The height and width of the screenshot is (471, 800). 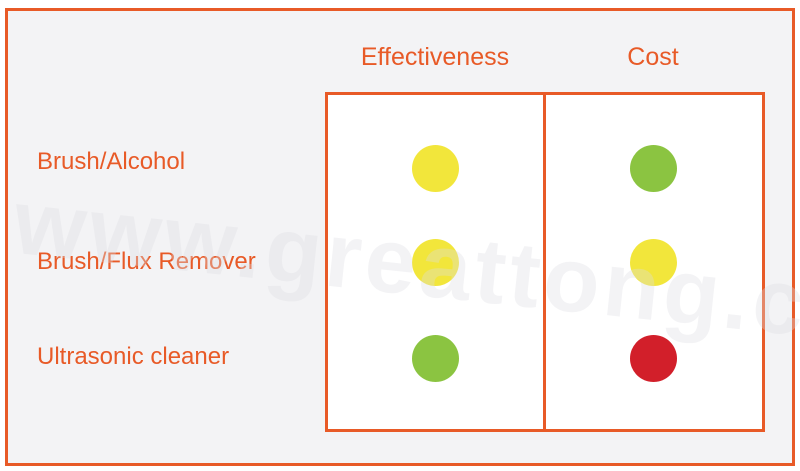 I want to click on rating-dot-red, so click(x=653, y=358).